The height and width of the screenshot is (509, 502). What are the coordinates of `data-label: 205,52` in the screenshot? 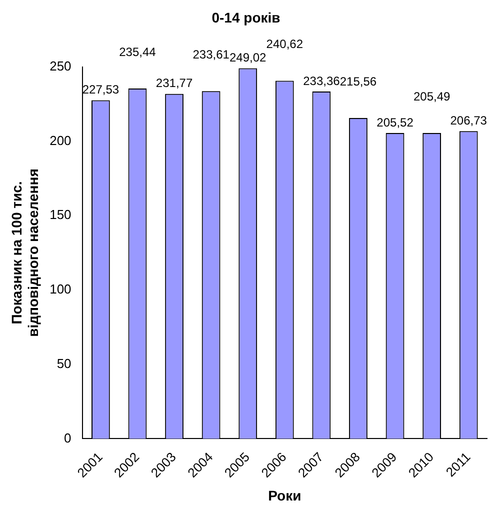 It's located at (395, 122).